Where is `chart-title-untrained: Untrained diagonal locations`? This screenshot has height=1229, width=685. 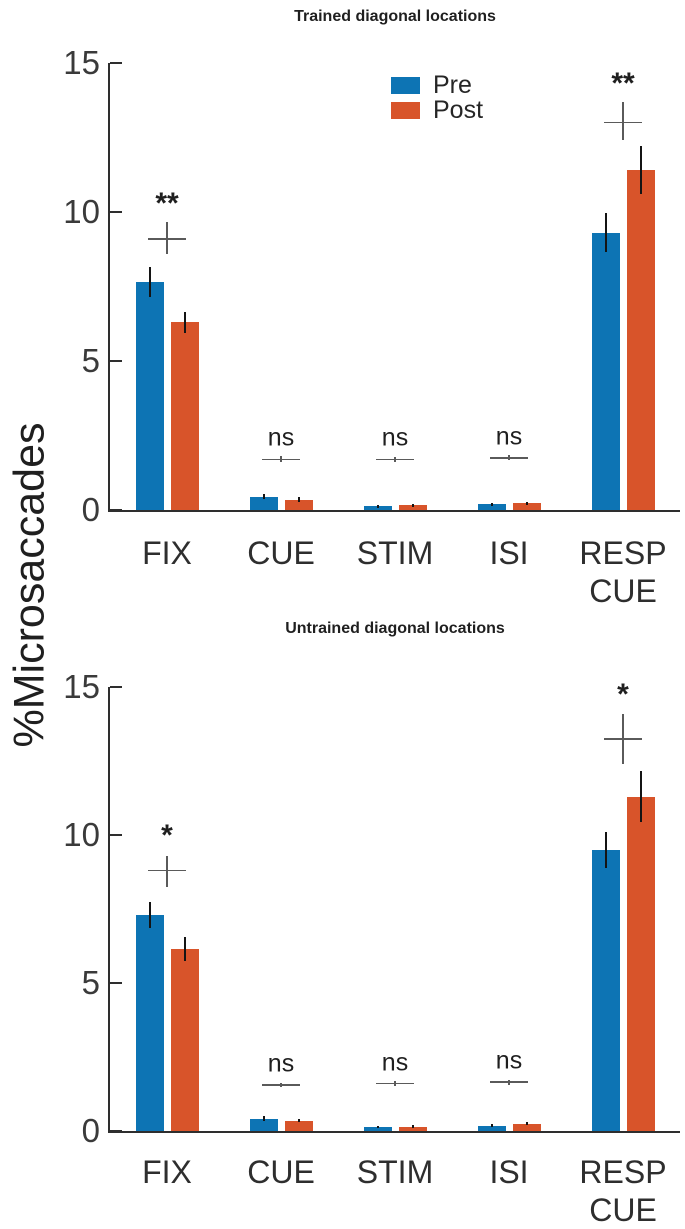
chart-title-untrained: Untrained diagonal locations is located at coordinates (395, 628).